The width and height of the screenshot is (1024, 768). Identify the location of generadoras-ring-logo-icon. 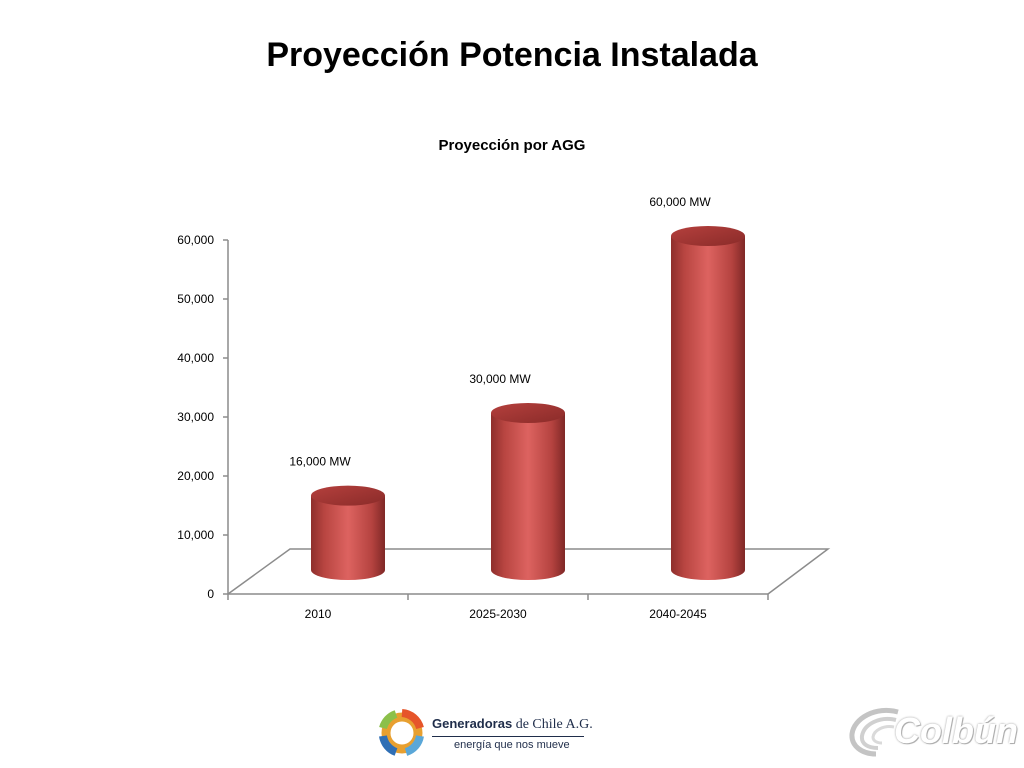
(401, 732).